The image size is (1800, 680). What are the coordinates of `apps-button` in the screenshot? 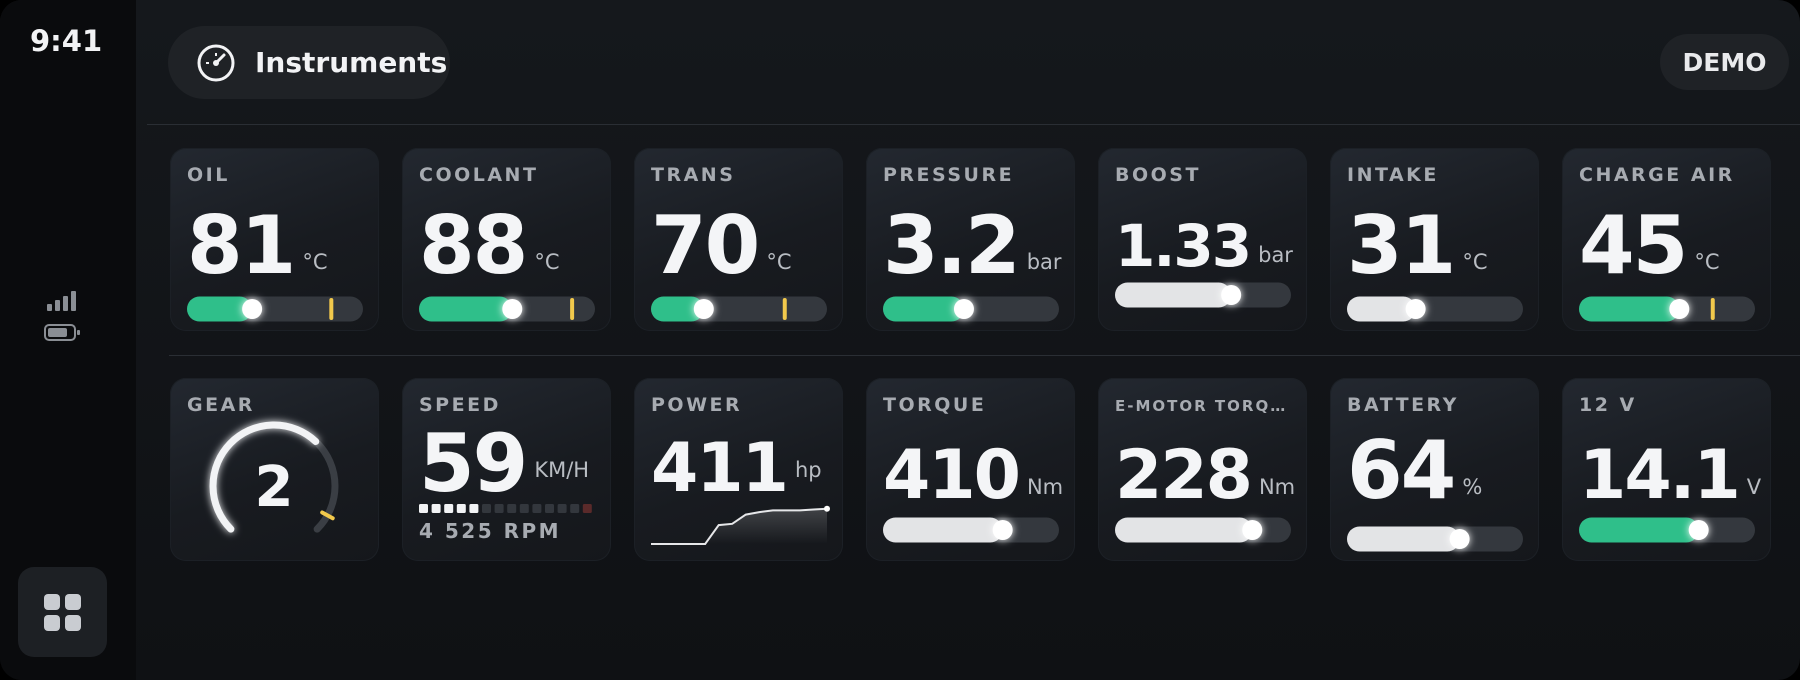 It's located at (62, 612).